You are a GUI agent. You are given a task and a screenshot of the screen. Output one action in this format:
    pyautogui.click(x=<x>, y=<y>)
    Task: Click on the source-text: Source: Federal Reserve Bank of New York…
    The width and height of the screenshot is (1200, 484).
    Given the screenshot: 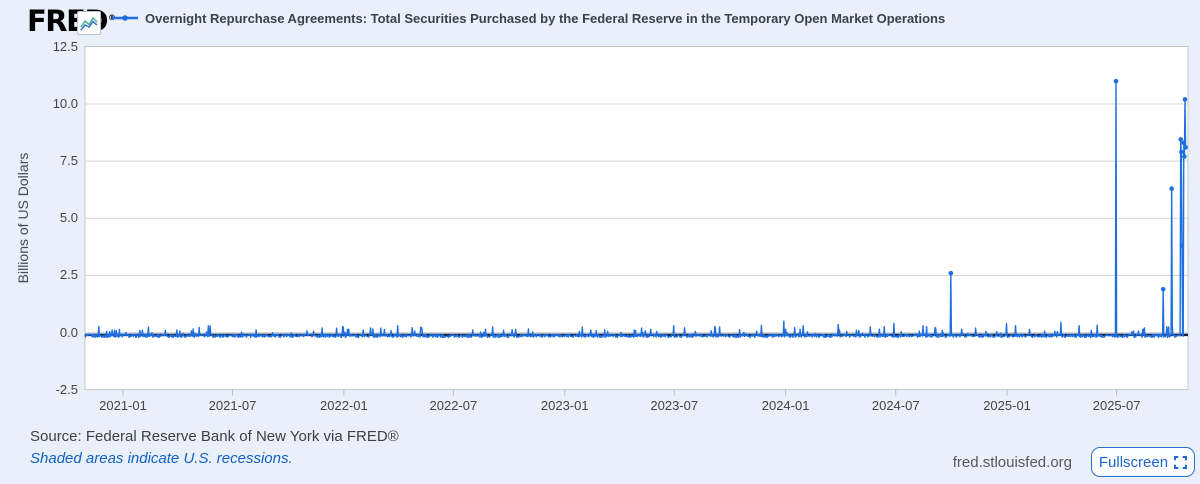 What is the action you would take?
    pyautogui.click(x=214, y=436)
    